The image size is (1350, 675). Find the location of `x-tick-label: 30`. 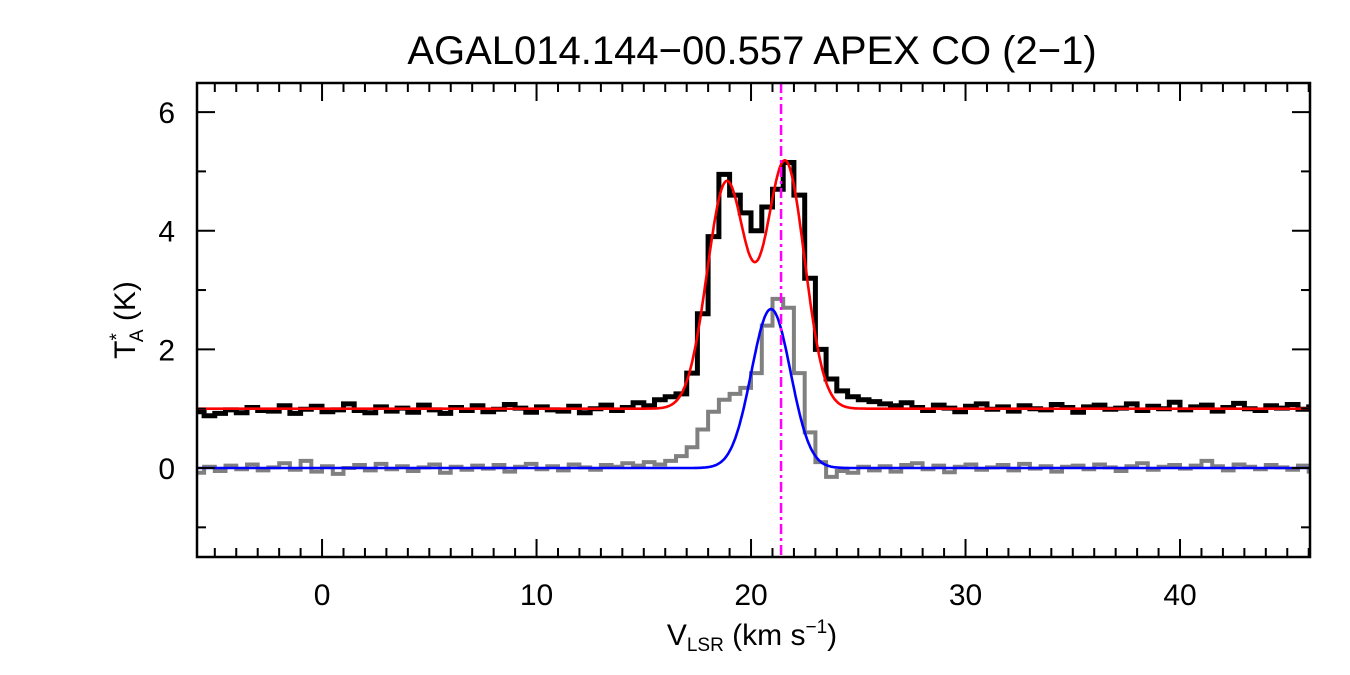

x-tick-label: 30 is located at coordinates (965, 595).